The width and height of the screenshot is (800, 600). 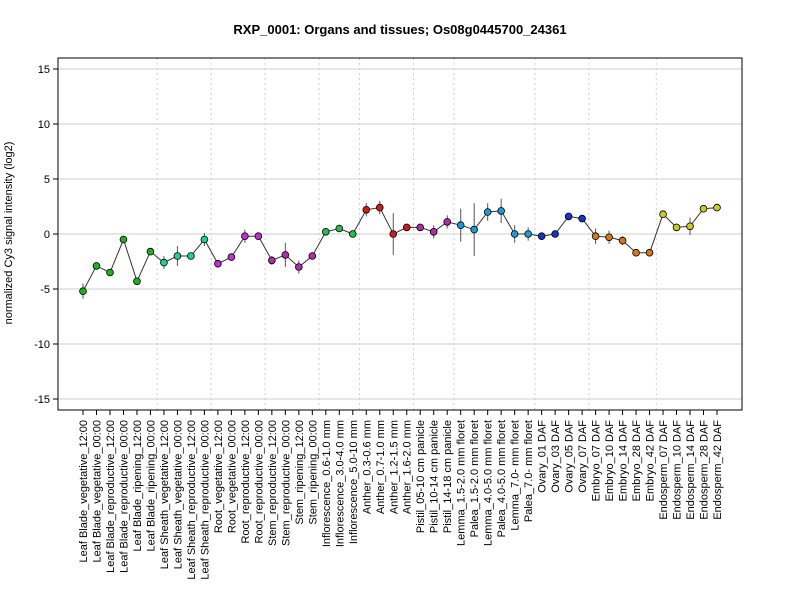 What do you see at coordinates (583, 456) in the screenshot?
I see `x-tick-label: Ovary_07 DAF` at bounding box center [583, 456].